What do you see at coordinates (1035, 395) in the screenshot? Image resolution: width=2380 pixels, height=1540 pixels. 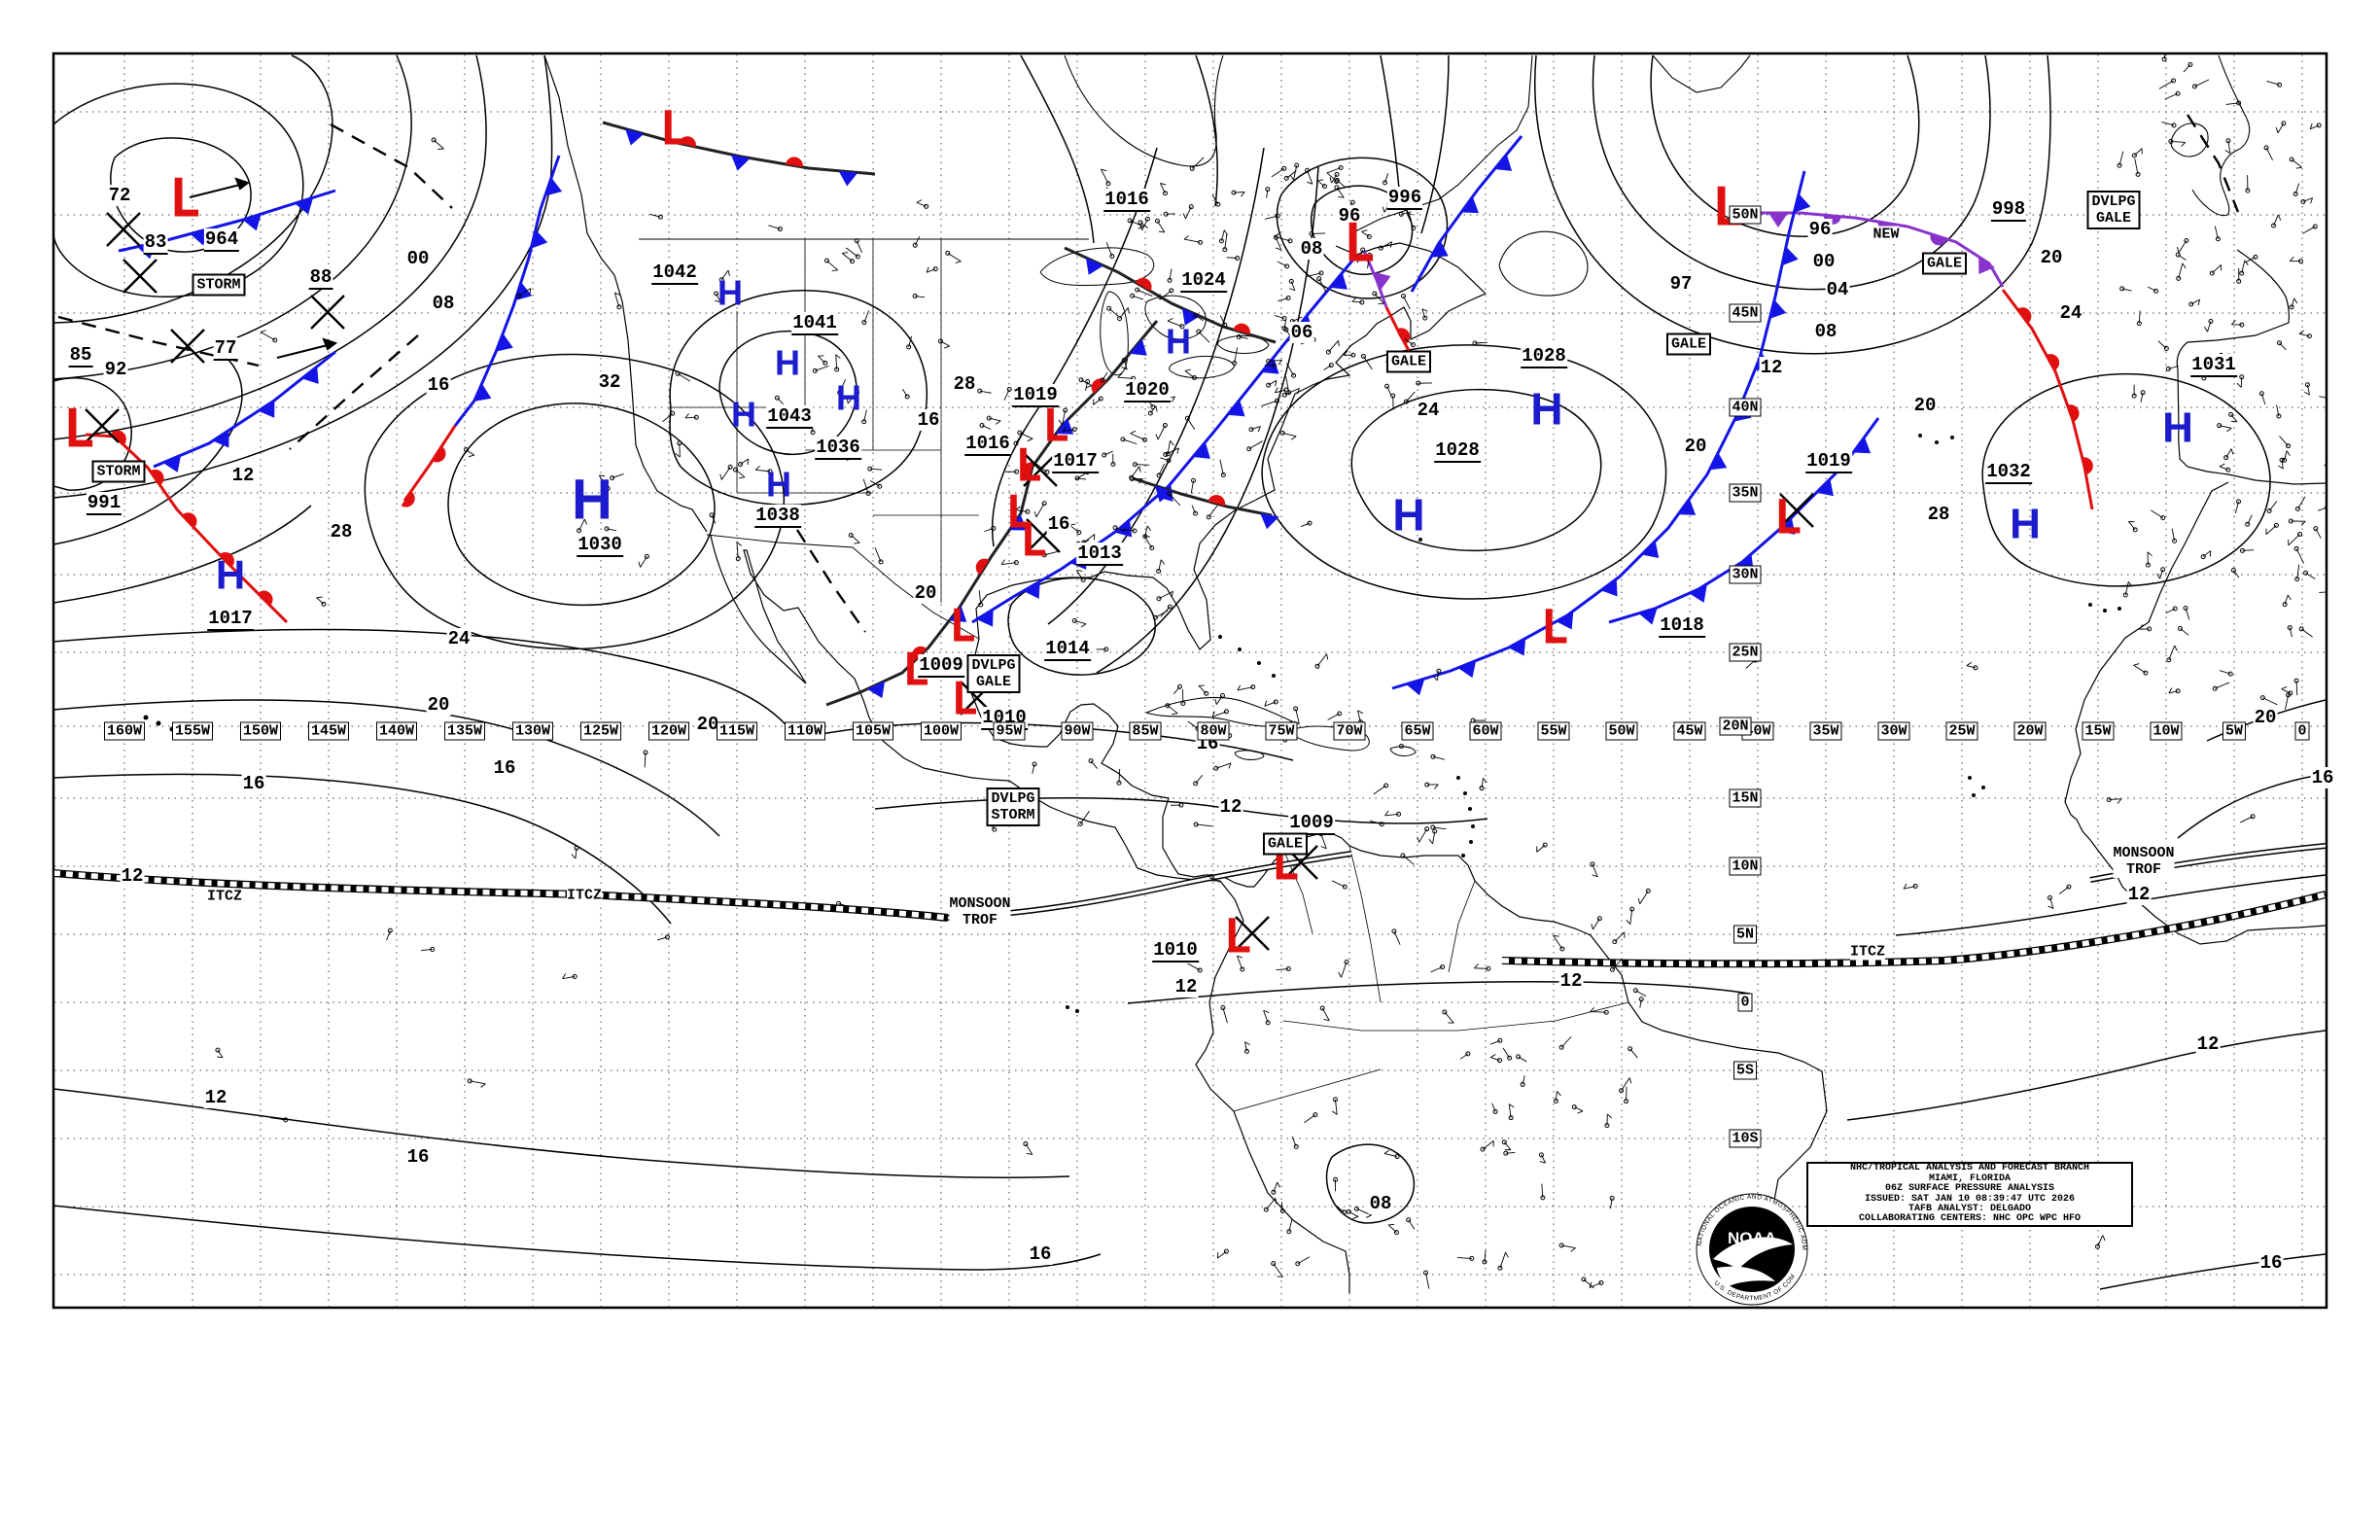 I see `pressure-value: 1019` at bounding box center [1035, 395].